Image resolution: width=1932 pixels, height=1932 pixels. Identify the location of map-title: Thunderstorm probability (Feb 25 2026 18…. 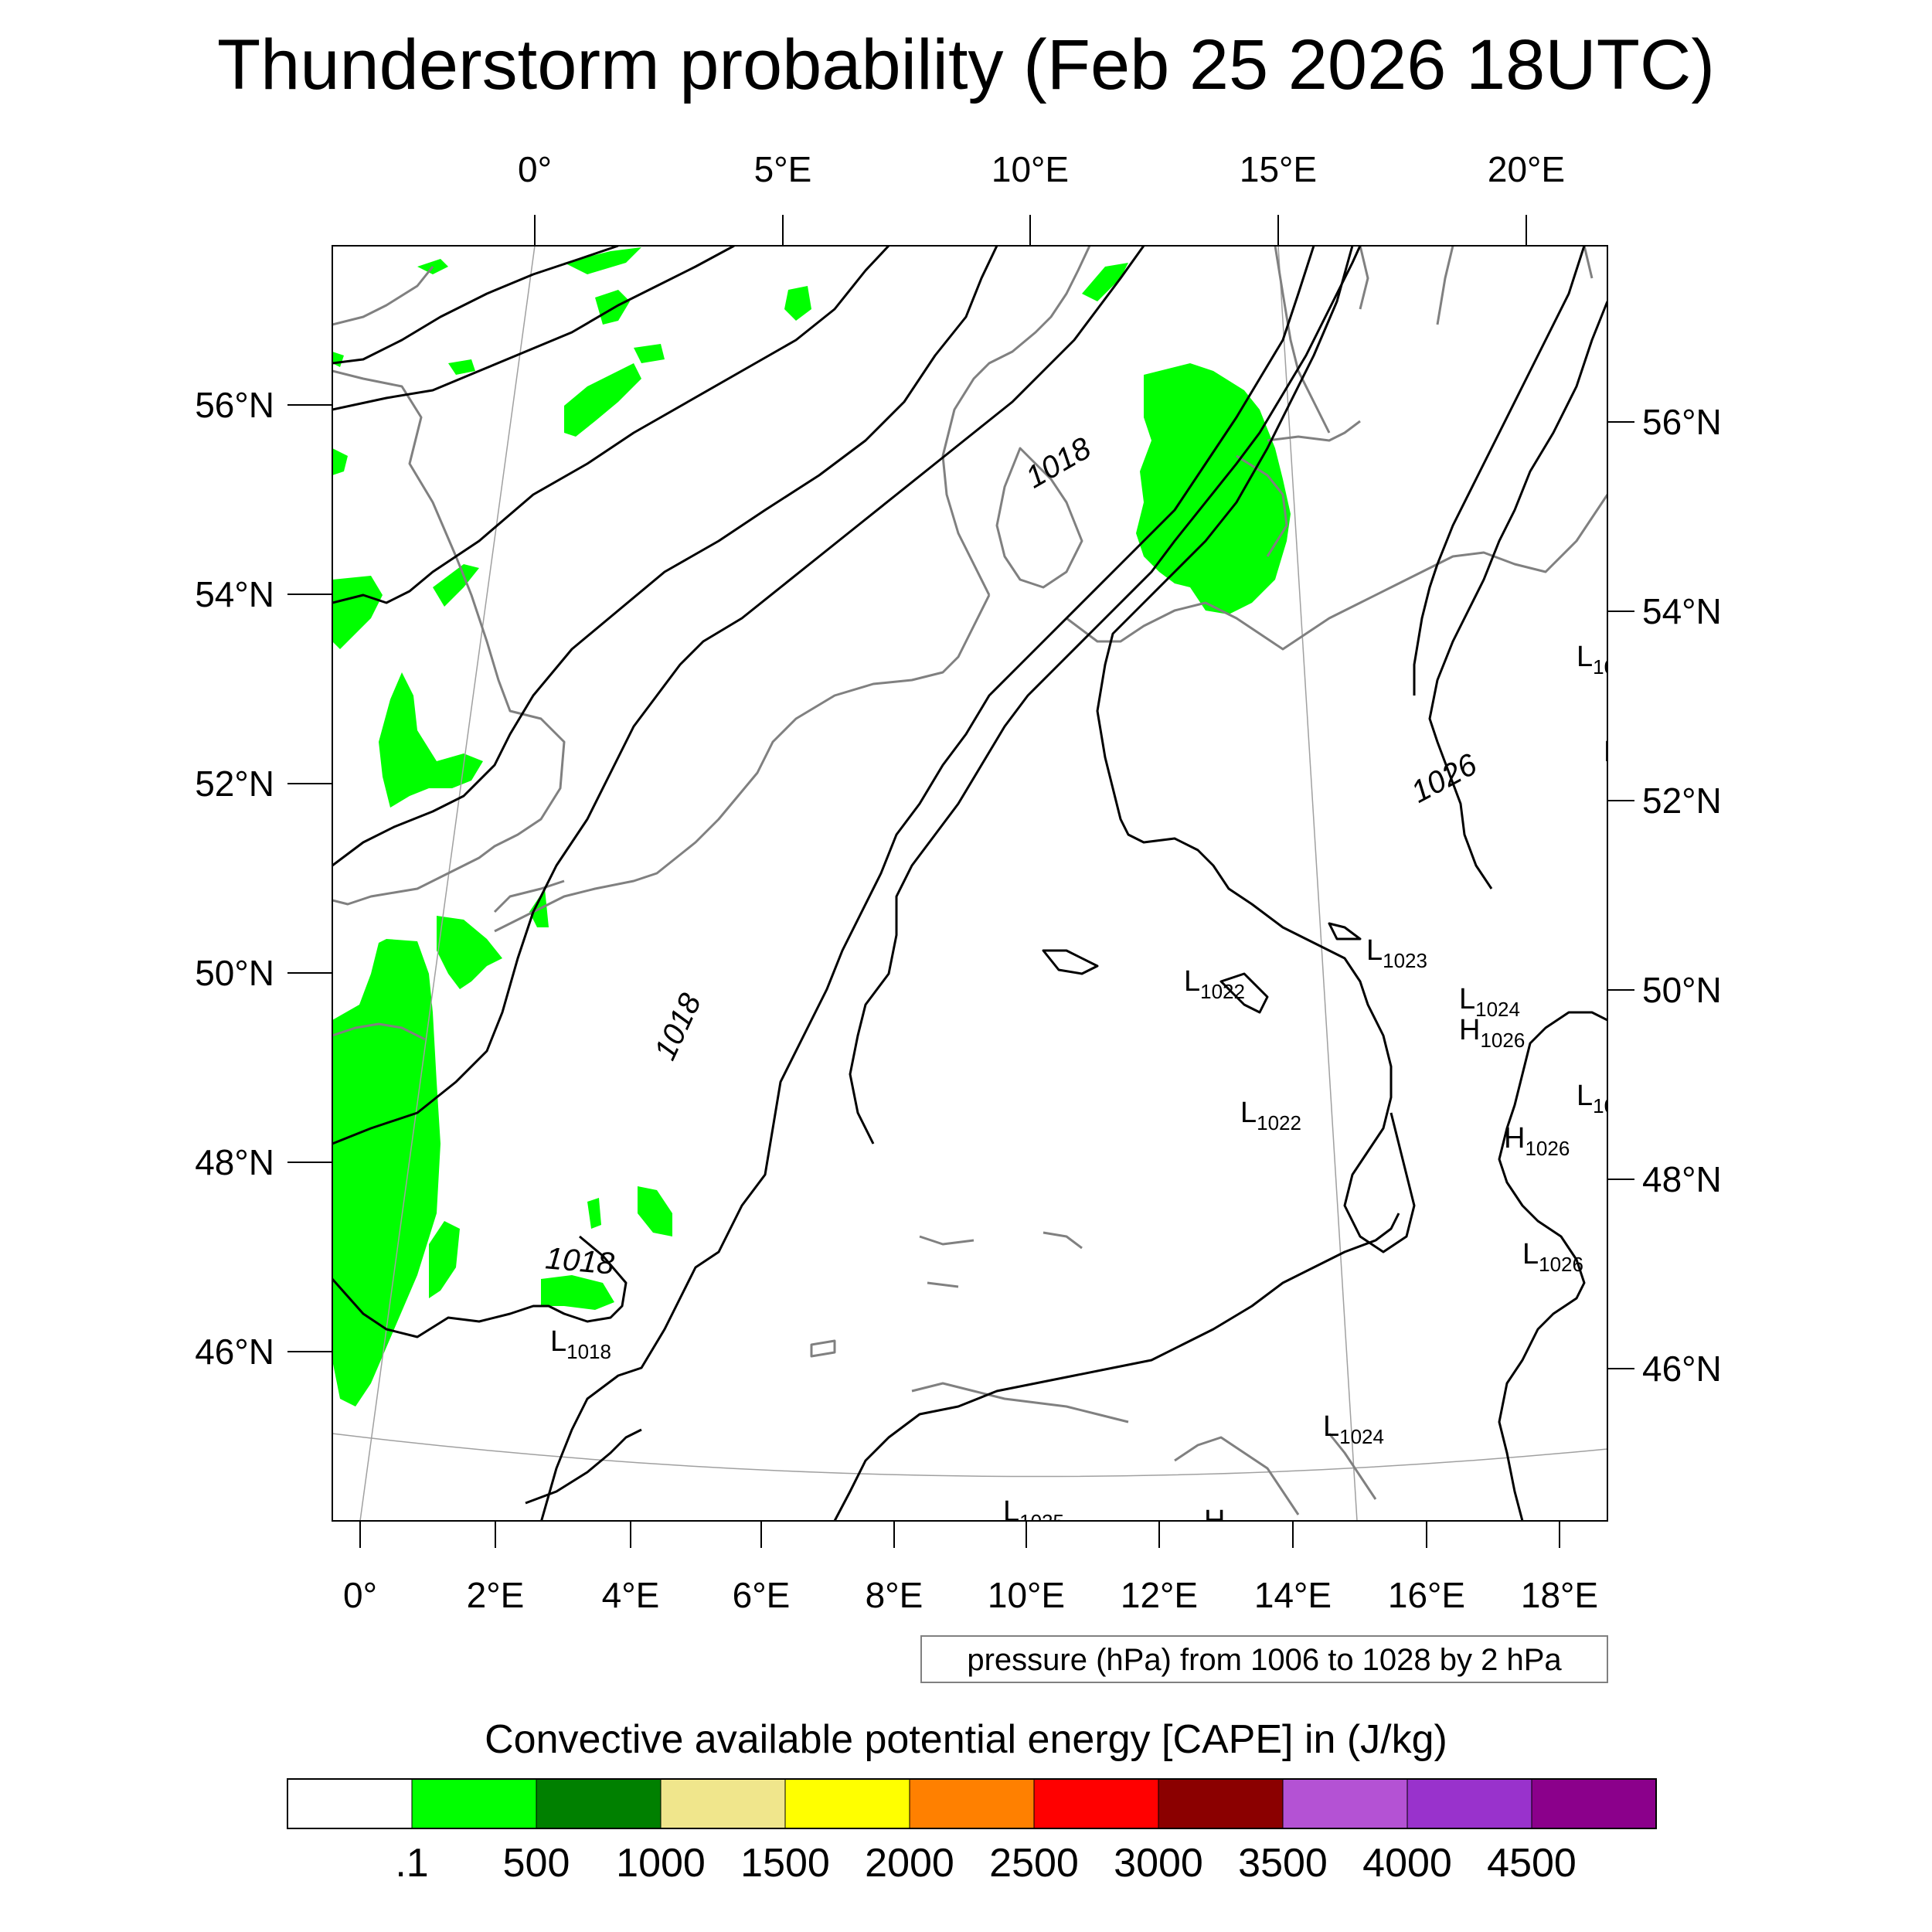
(966, 65).